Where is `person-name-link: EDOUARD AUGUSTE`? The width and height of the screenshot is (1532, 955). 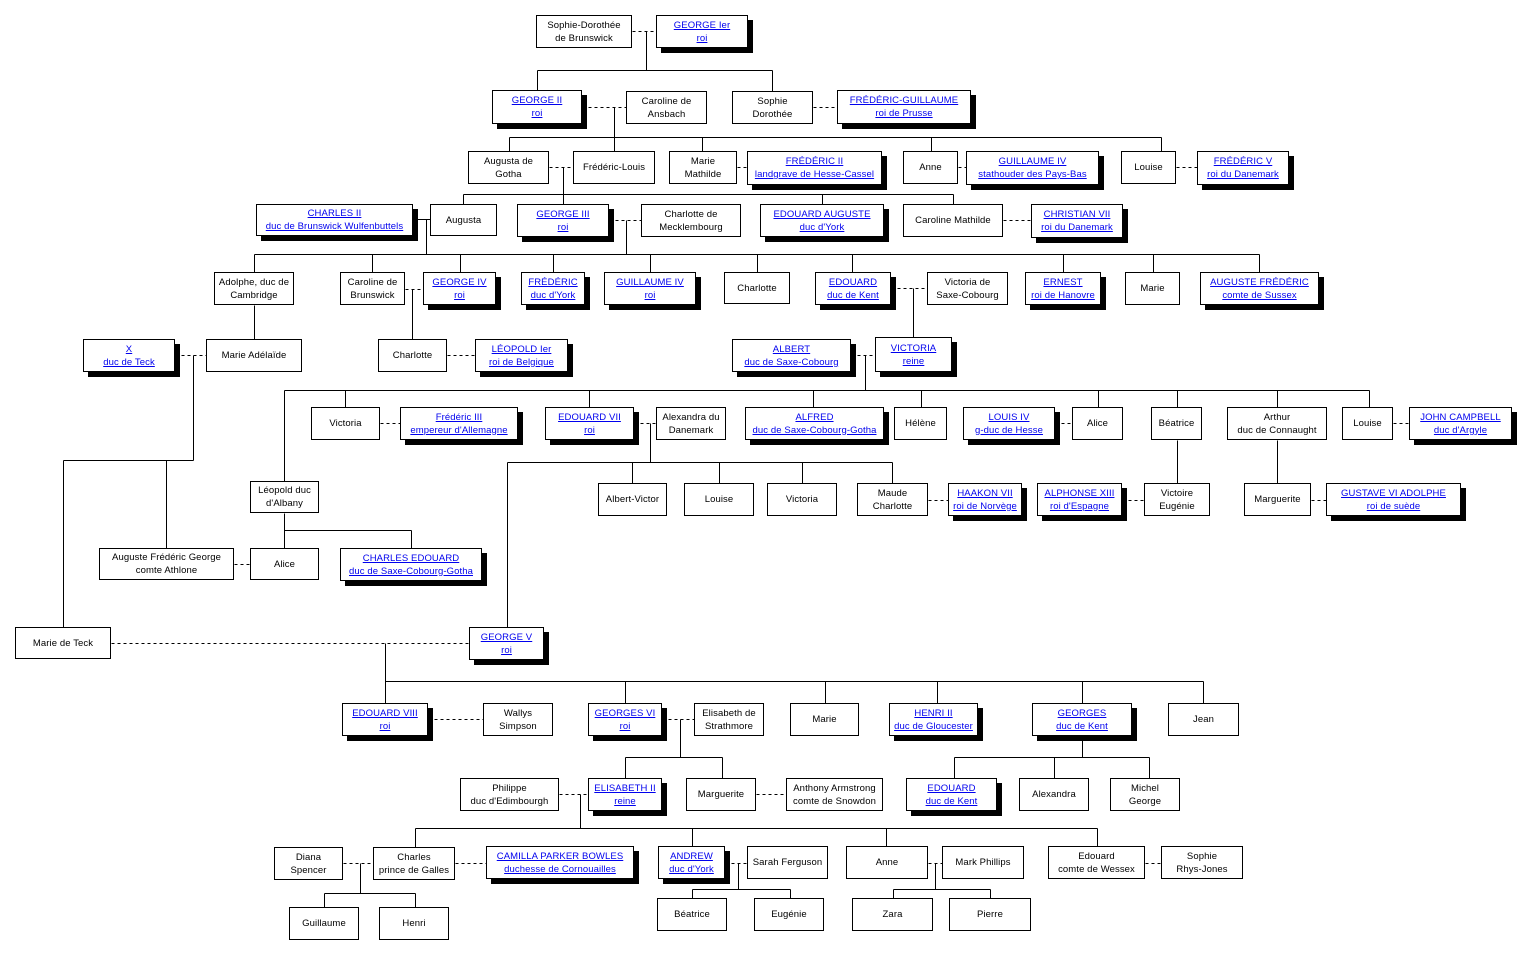 person-name-link: EDOUARD AUGUSTE is located at coordinates (822, 214).